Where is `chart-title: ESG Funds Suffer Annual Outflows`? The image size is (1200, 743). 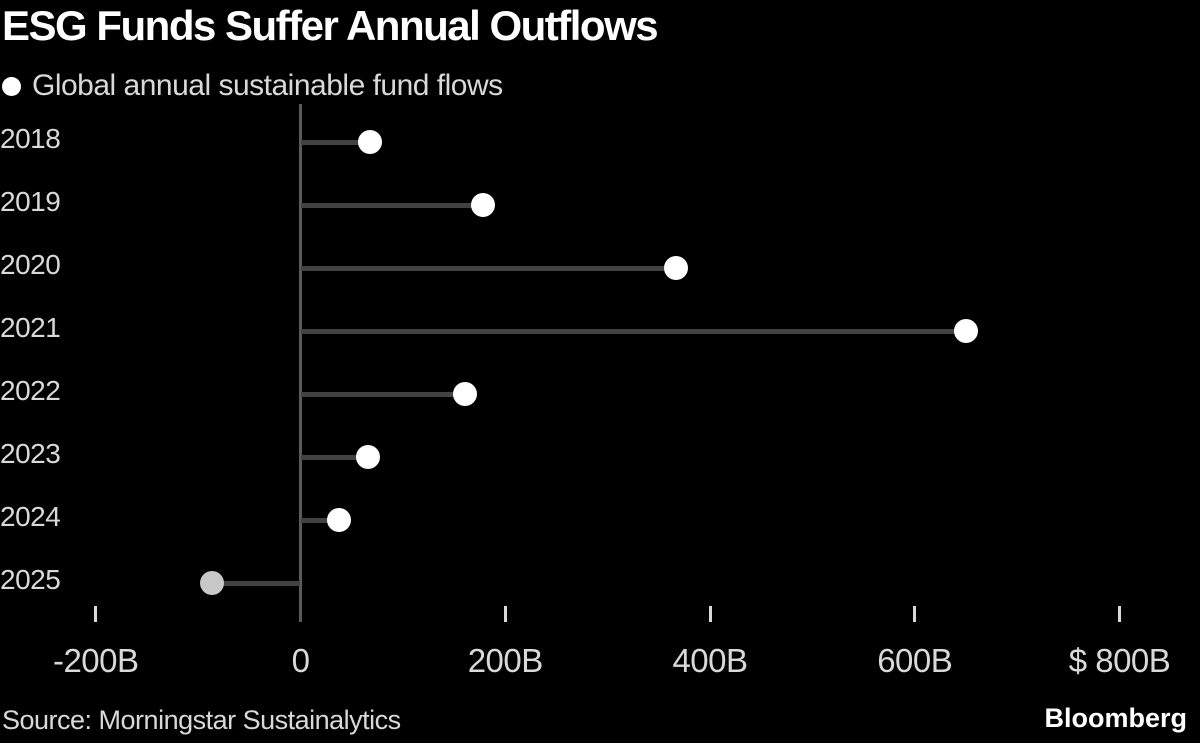
chart-title: ESG Funds Suffer Annual Outflows is located at coordinates (330, 25).